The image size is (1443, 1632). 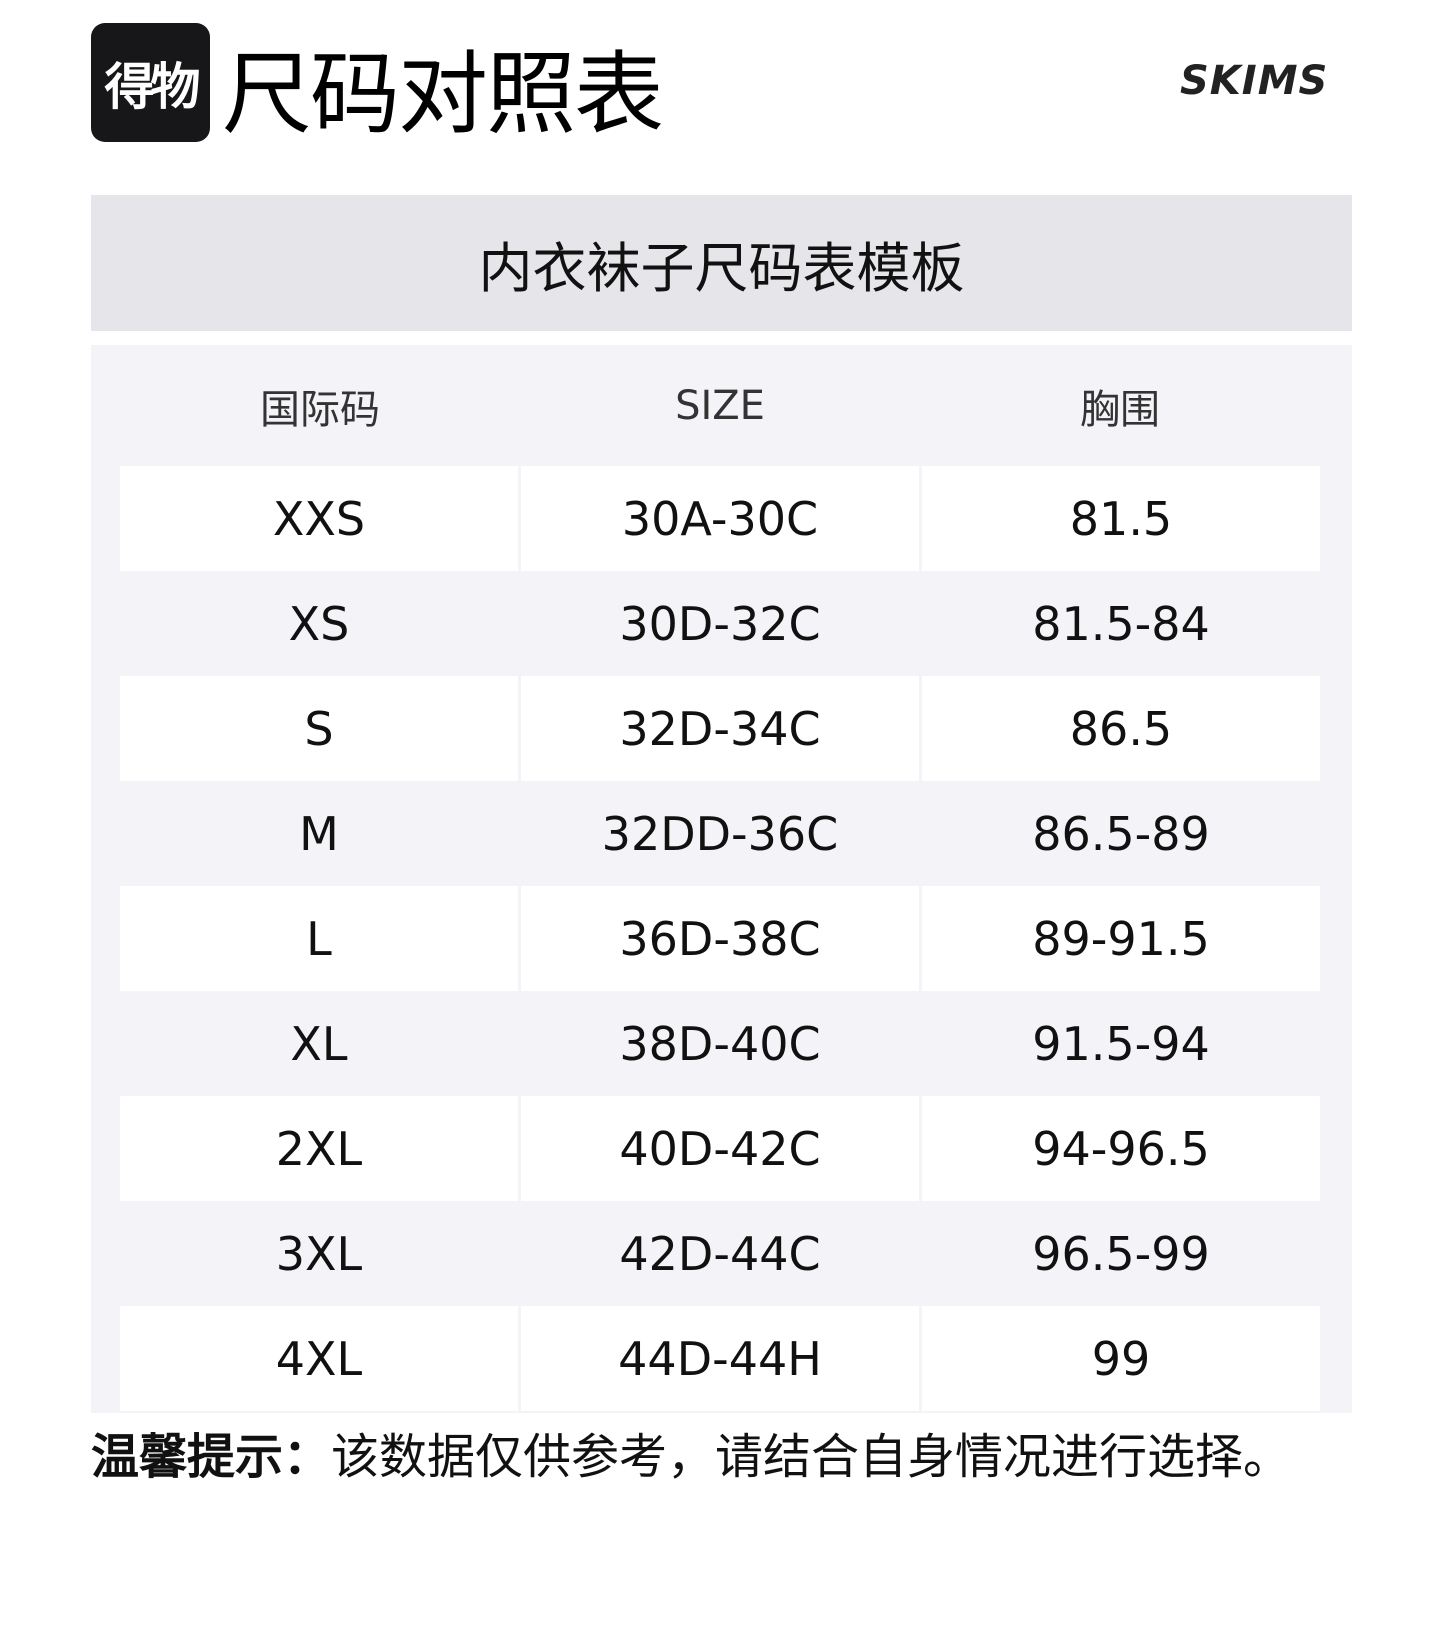 I want to click on table-cell: 44D-44H, so click(x=720, y=1358).